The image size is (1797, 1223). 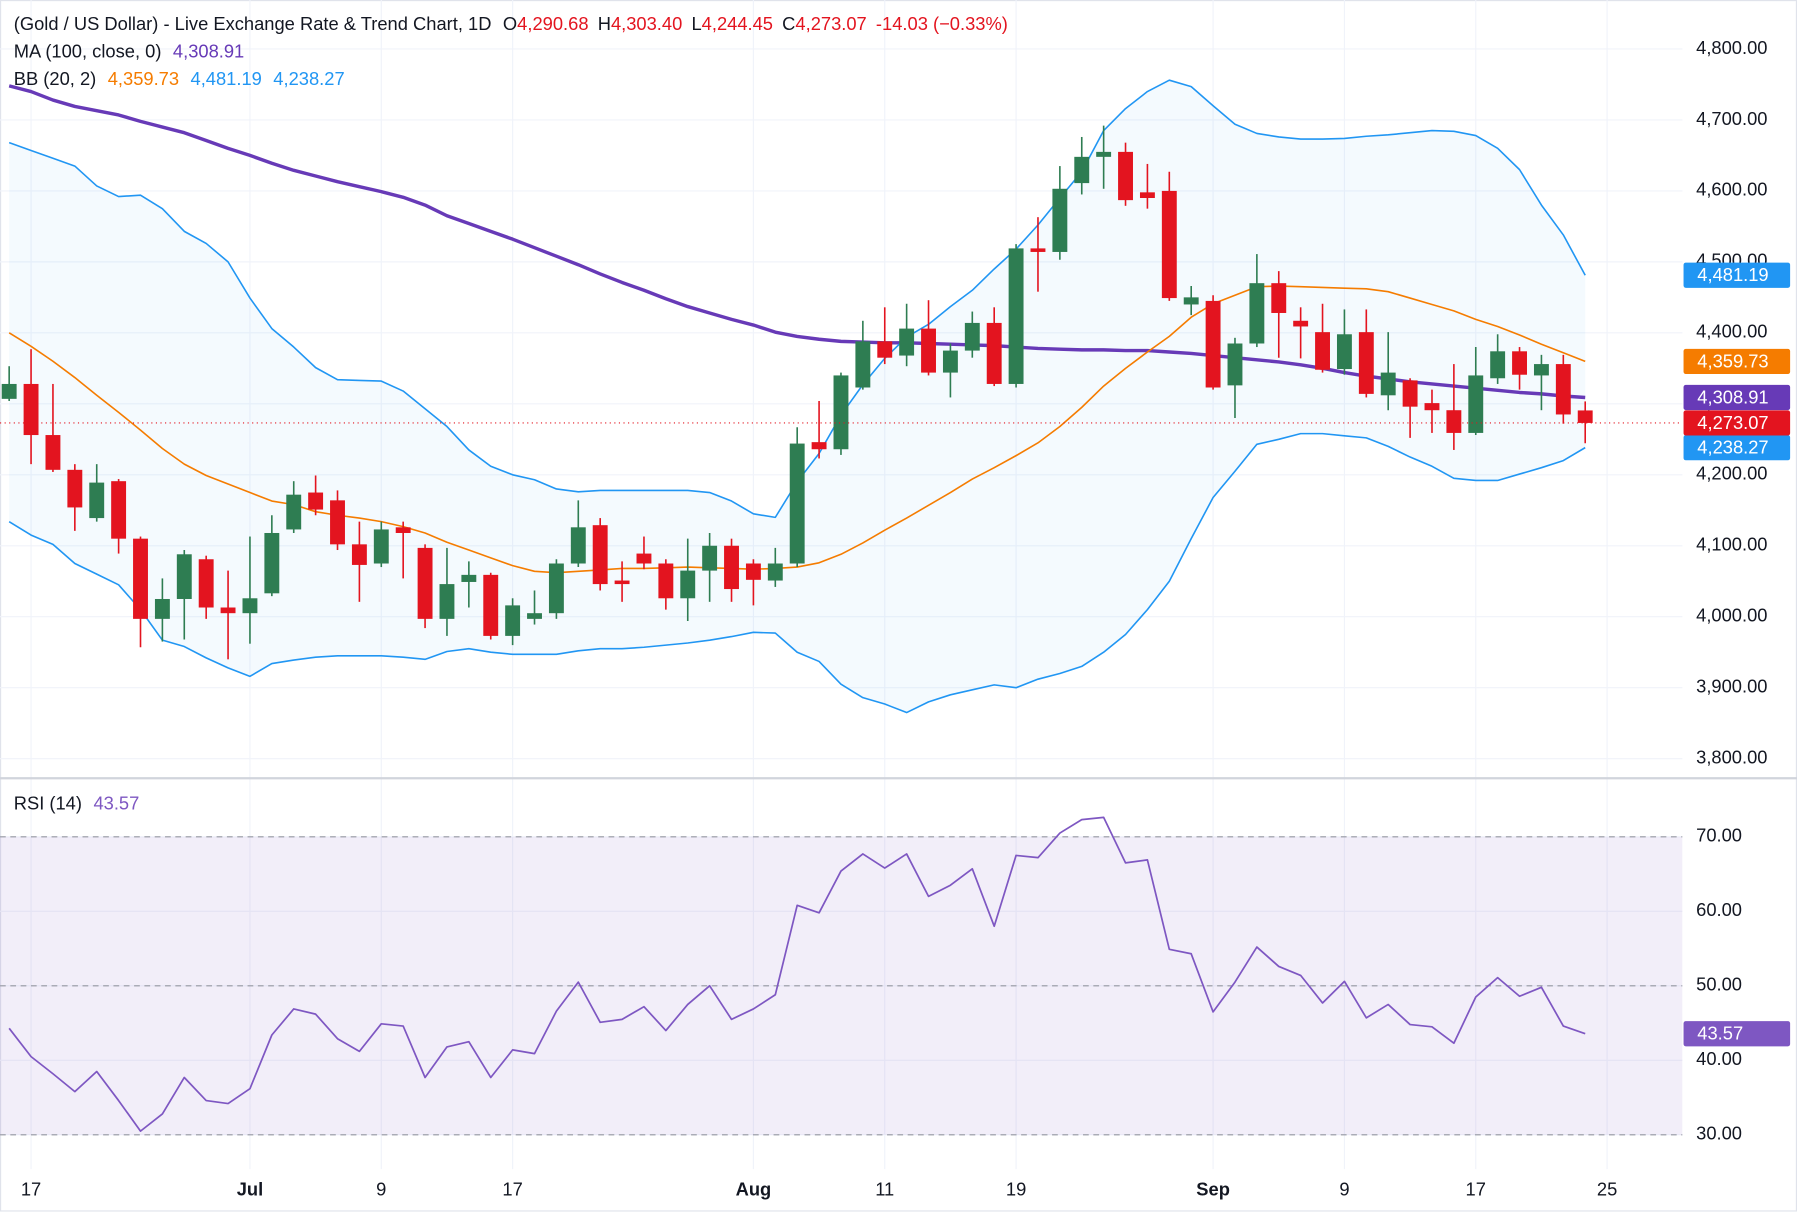 What do you see at coordinates (1732, 360) in the screenshot?
I see `price-tag-label: 4,359.73` at bounding box center [1732, 360].